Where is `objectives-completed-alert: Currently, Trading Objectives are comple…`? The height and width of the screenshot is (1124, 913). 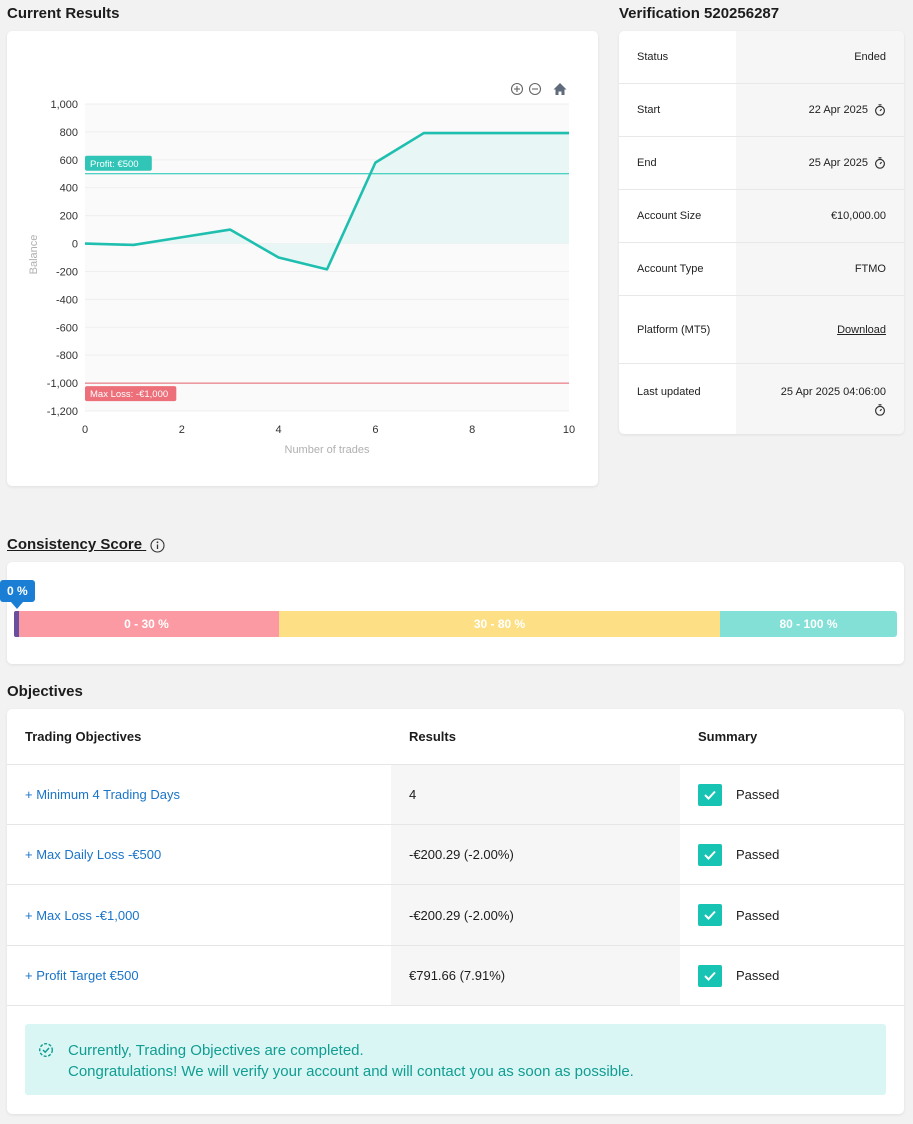 objectives-completed-alert: Currently, Trading Objectives are comple… is located at coordinates (455, 1059).